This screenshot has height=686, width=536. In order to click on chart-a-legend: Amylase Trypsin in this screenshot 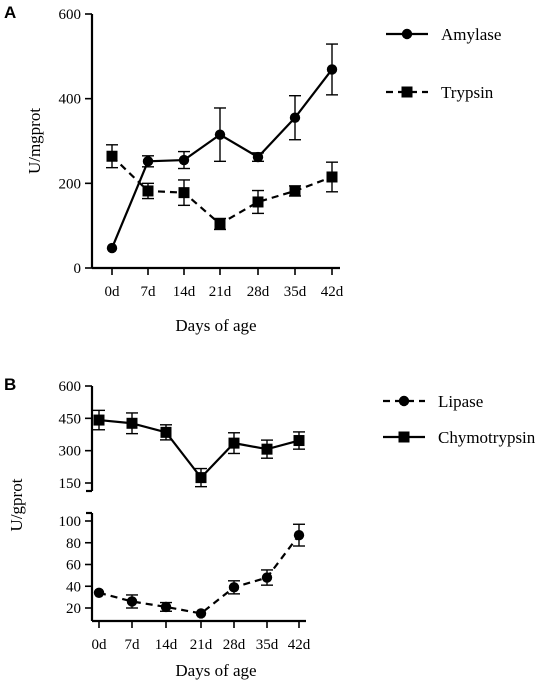, I will do `click(443, 63)`.